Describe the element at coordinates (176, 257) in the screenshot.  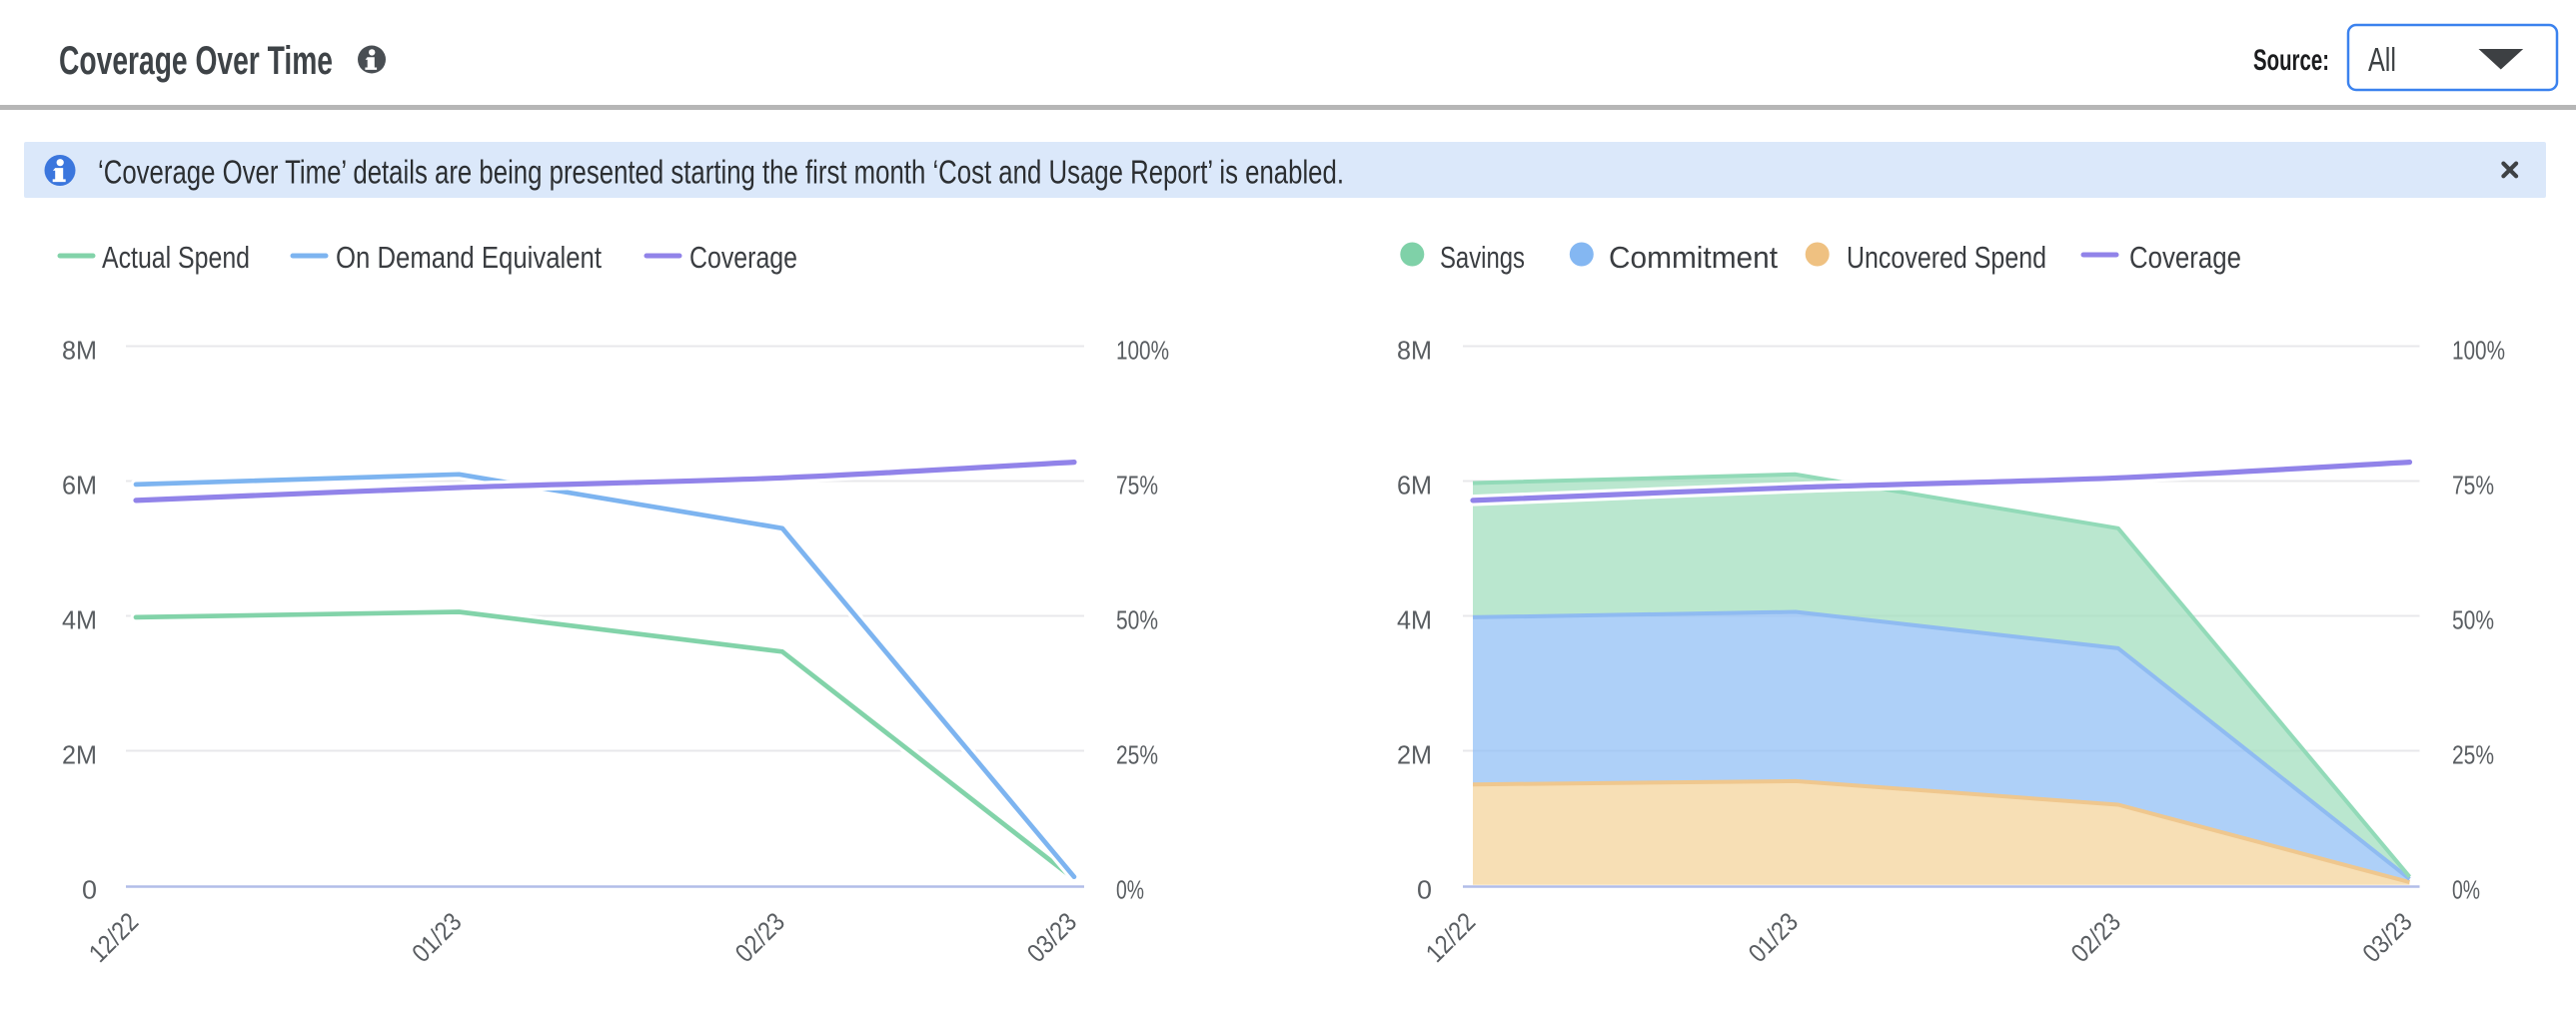
I see `svg-text: Actual Spend` at that location.